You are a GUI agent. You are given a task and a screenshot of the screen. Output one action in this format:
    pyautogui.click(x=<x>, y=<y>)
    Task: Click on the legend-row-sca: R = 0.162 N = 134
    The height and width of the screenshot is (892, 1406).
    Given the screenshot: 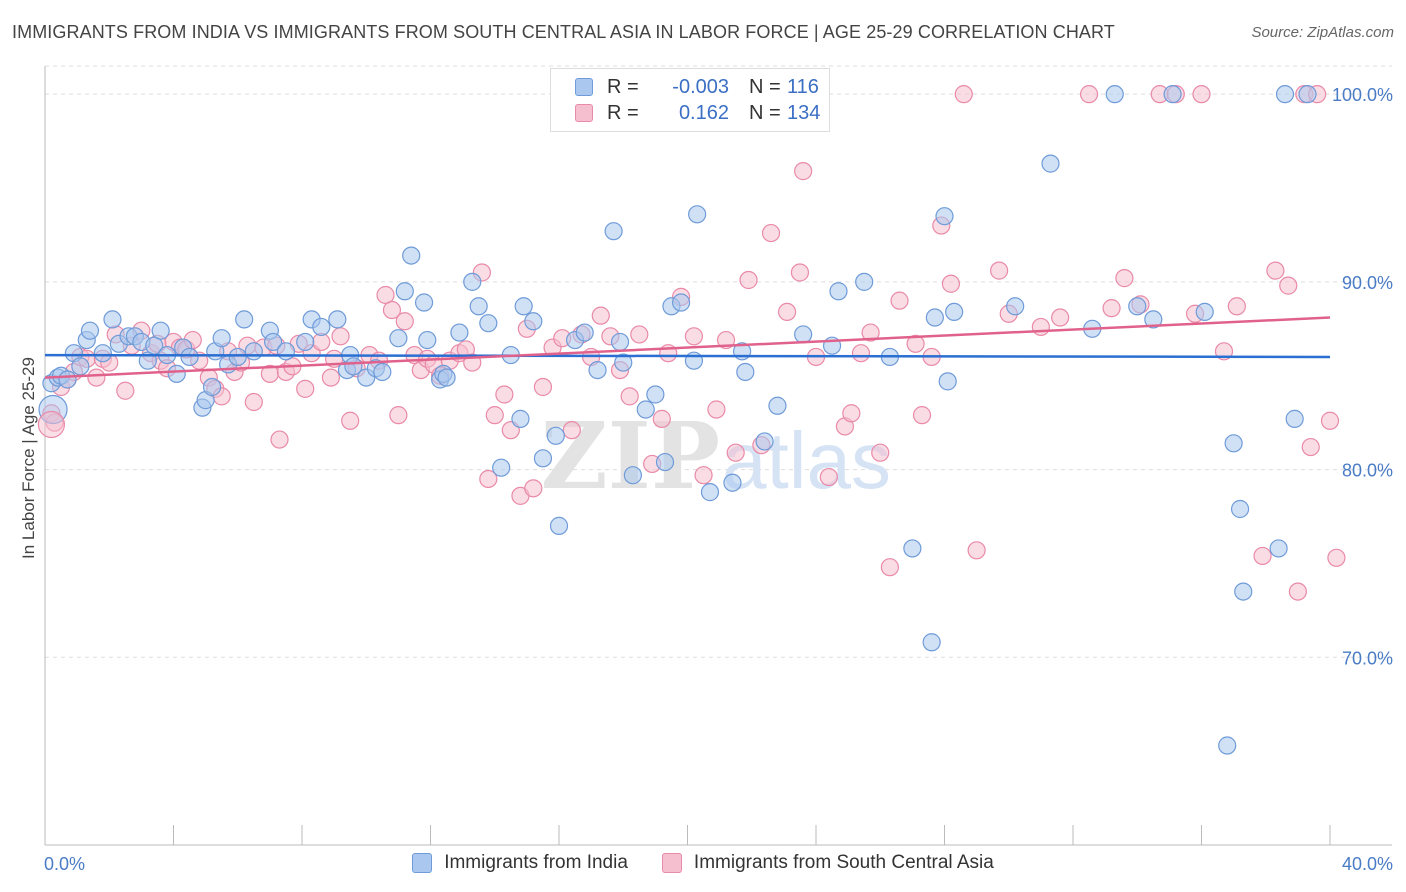 What is the action you would take?
    pyautogui.click(x=697, y=113)
    